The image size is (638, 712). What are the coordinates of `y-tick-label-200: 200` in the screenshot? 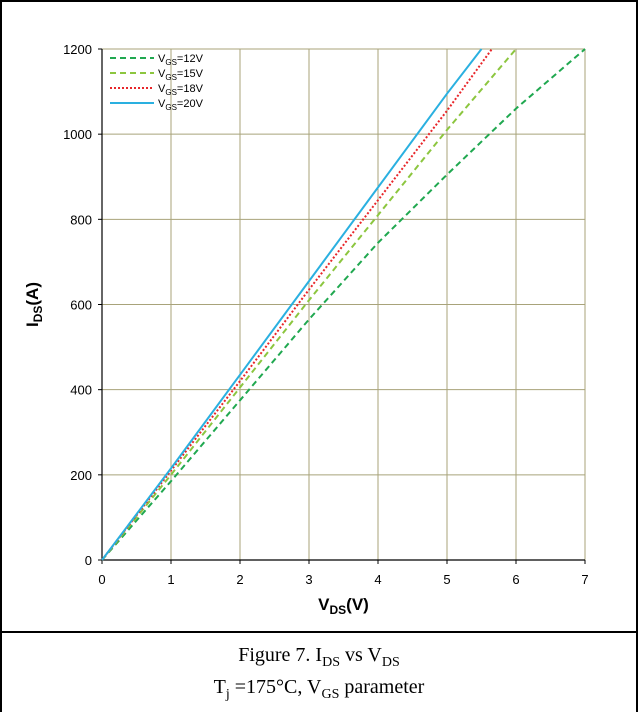 It's located at (81, 475).